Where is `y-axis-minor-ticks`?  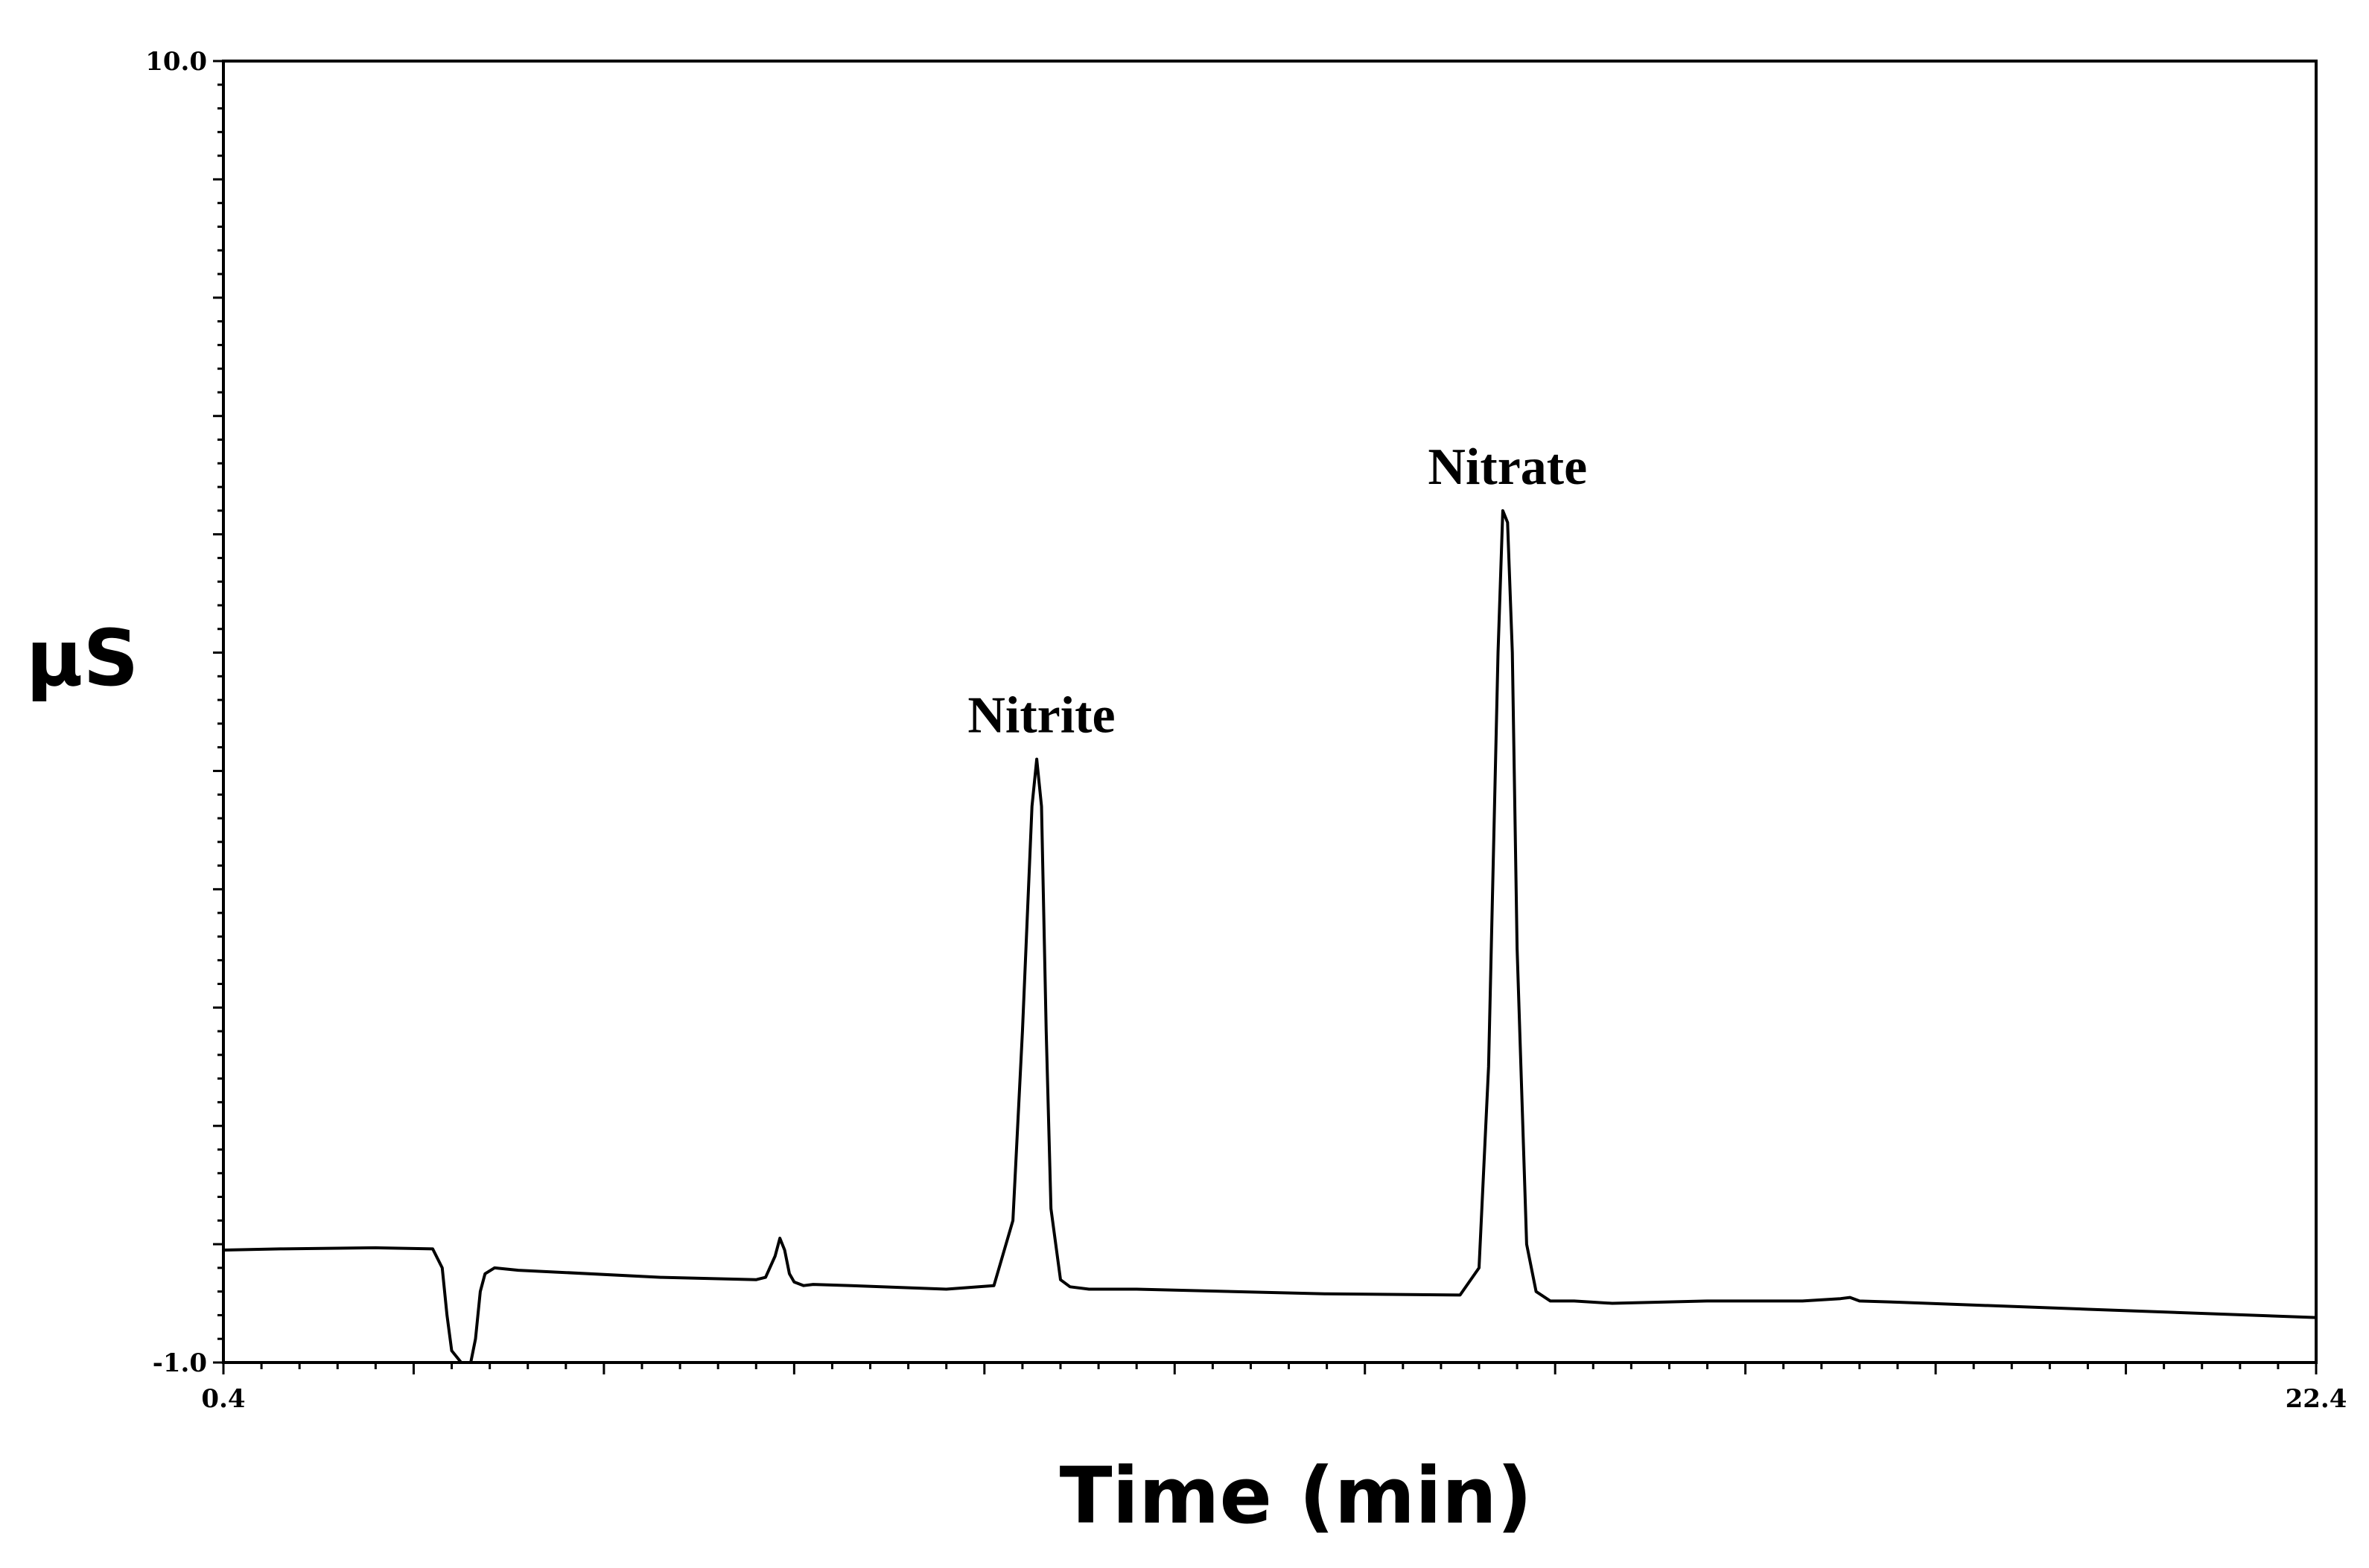
y-axis-minor-ticks is located at coordinates (218, 712).